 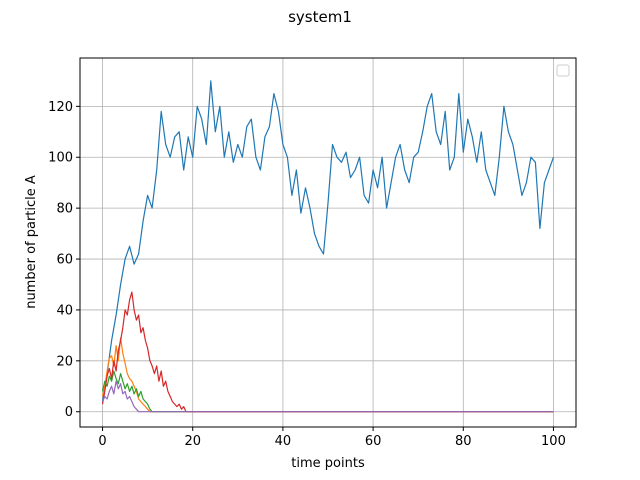 I want to click on x-tick-label: 40, so click(x=283, y=441).